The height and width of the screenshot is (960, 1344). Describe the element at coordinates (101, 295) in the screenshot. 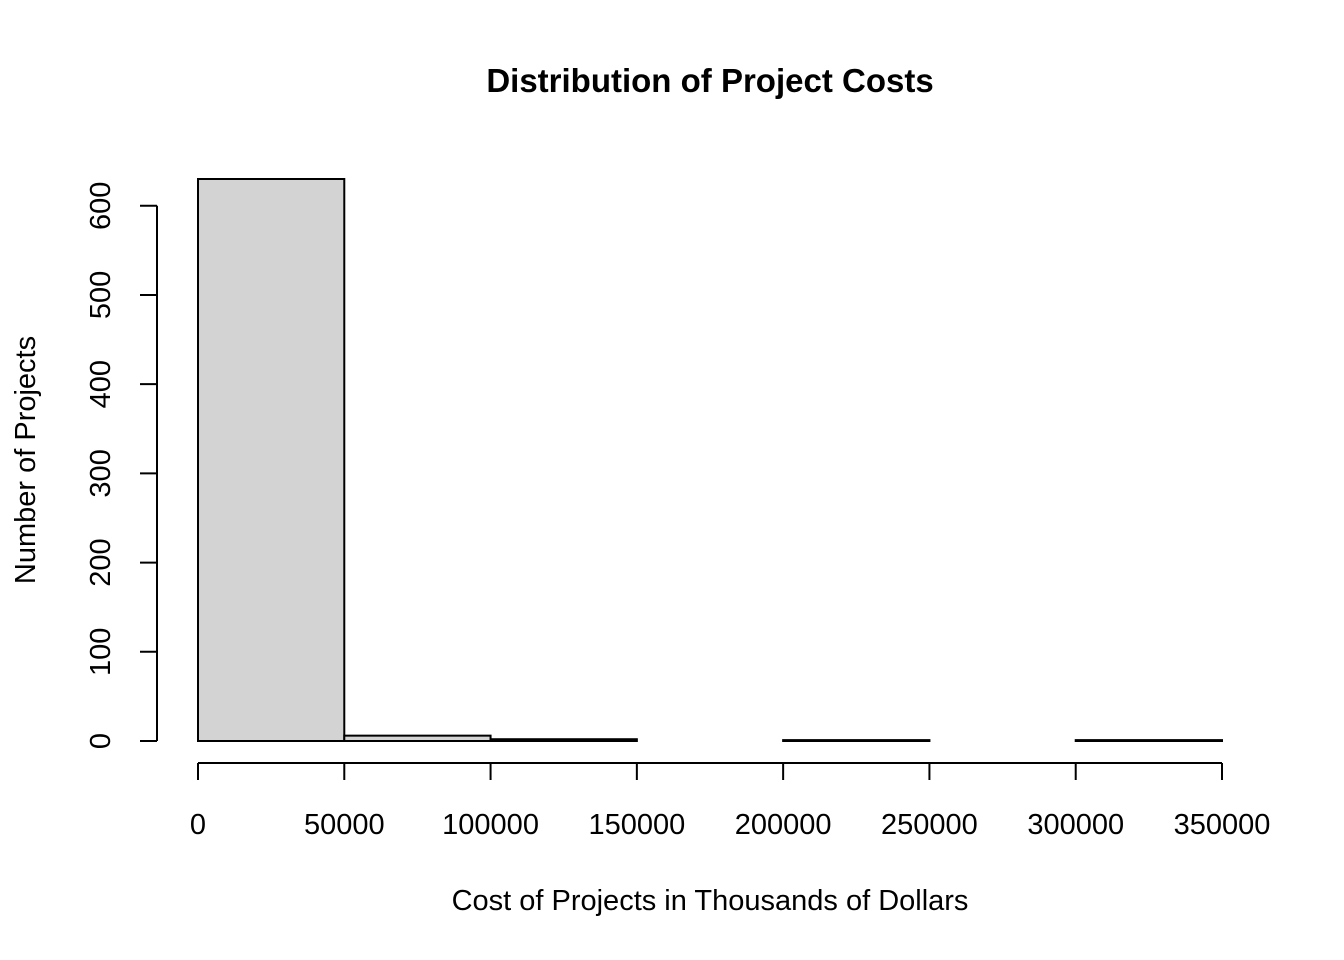

I see `y-tick-label: 500` at that location.